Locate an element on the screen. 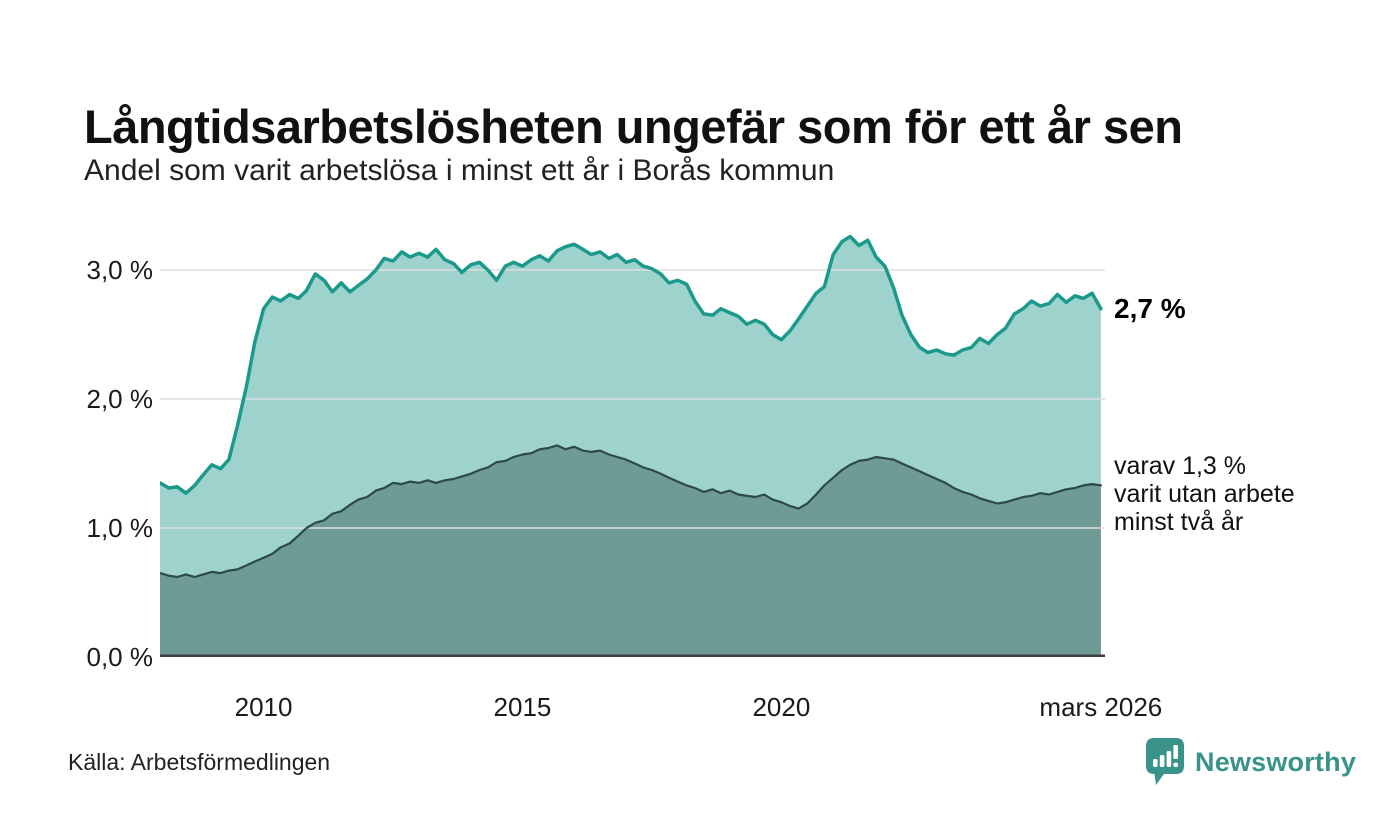 The image size is (1400, 840). y-tick-label: 0,0 % is located at coordinates (120, 657).